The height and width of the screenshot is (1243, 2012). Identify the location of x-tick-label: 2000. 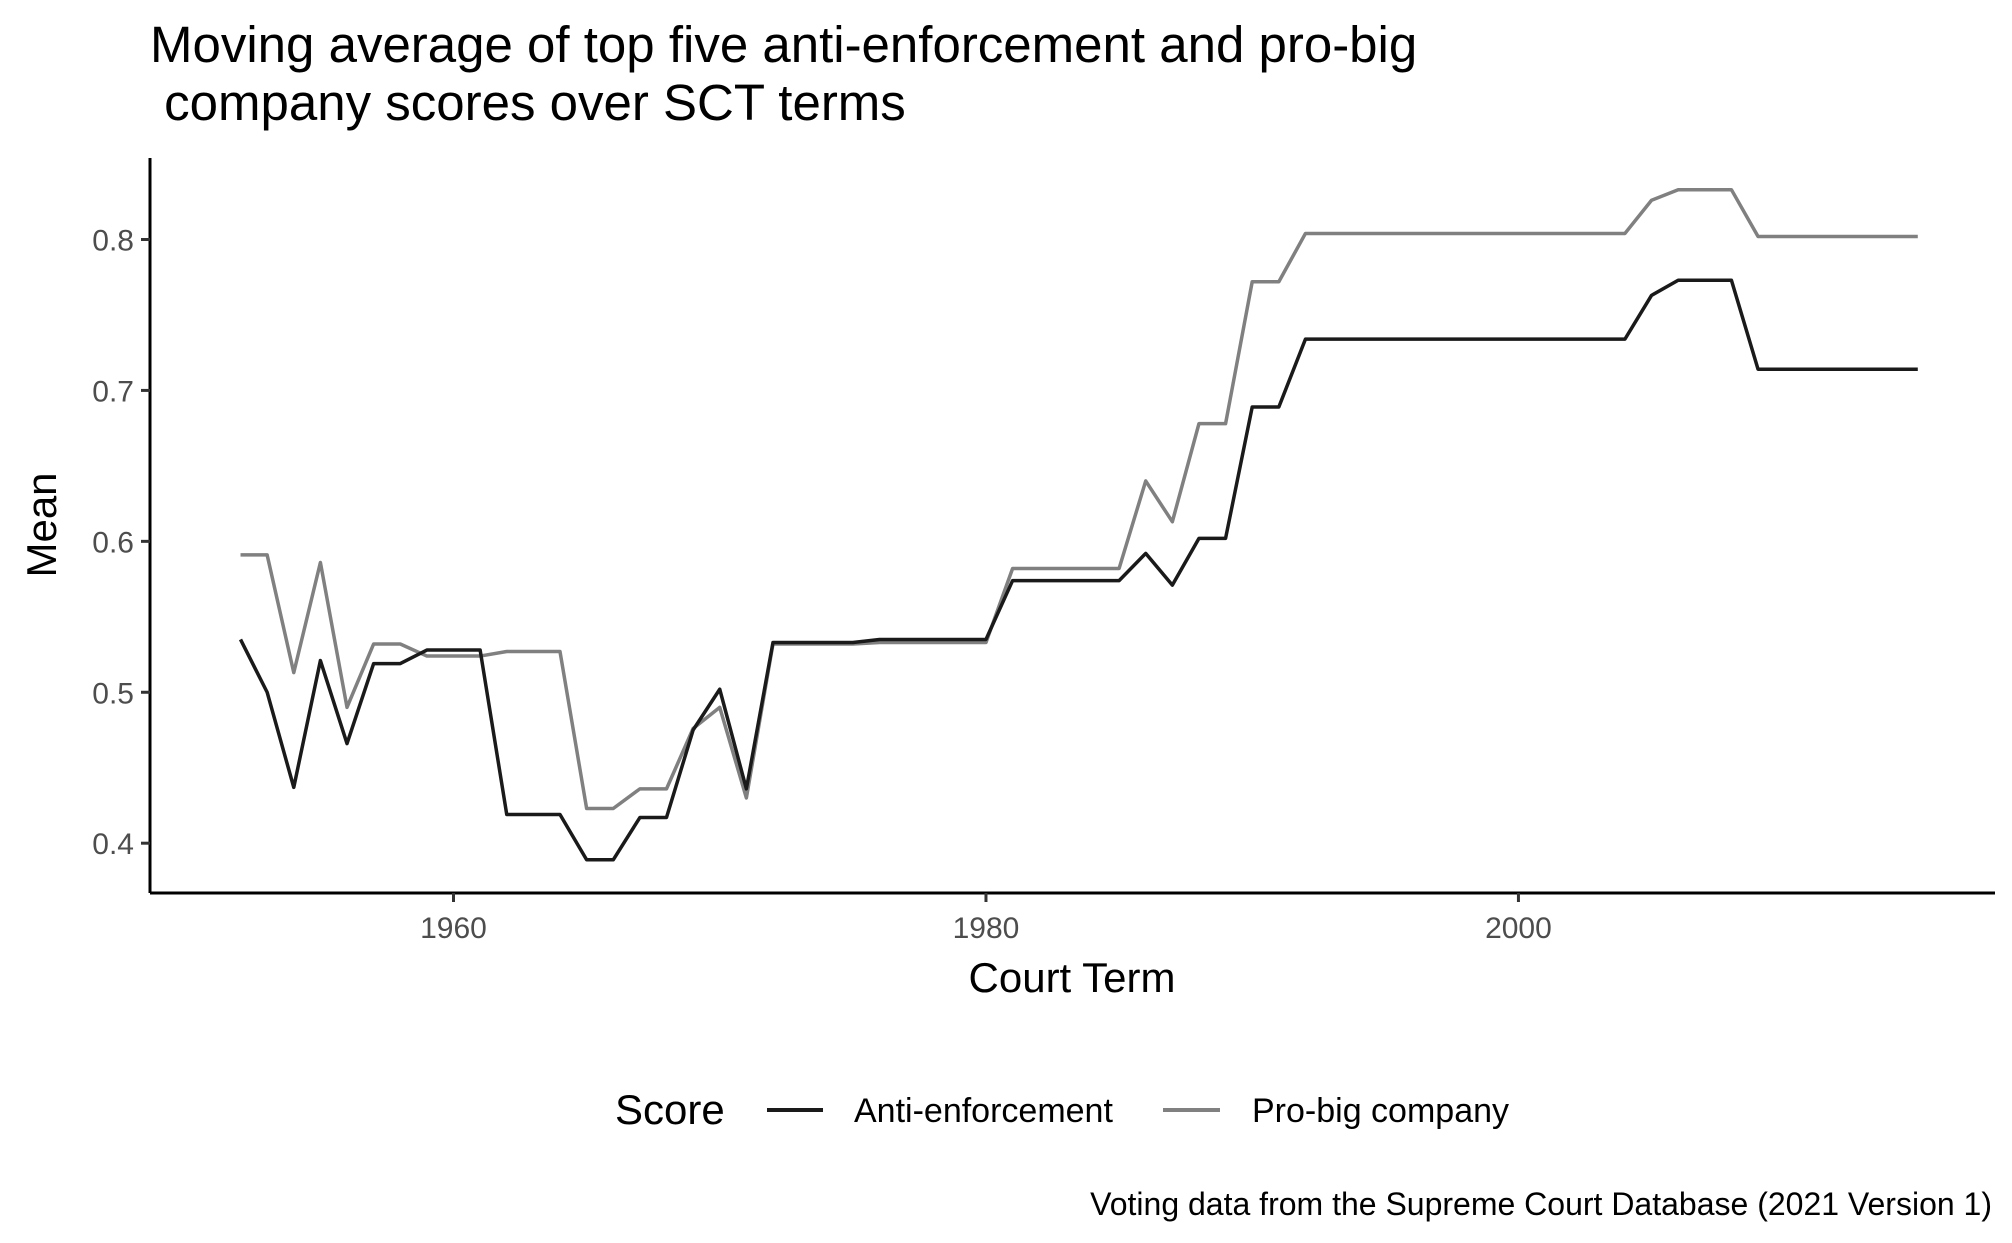
(1518, 928).